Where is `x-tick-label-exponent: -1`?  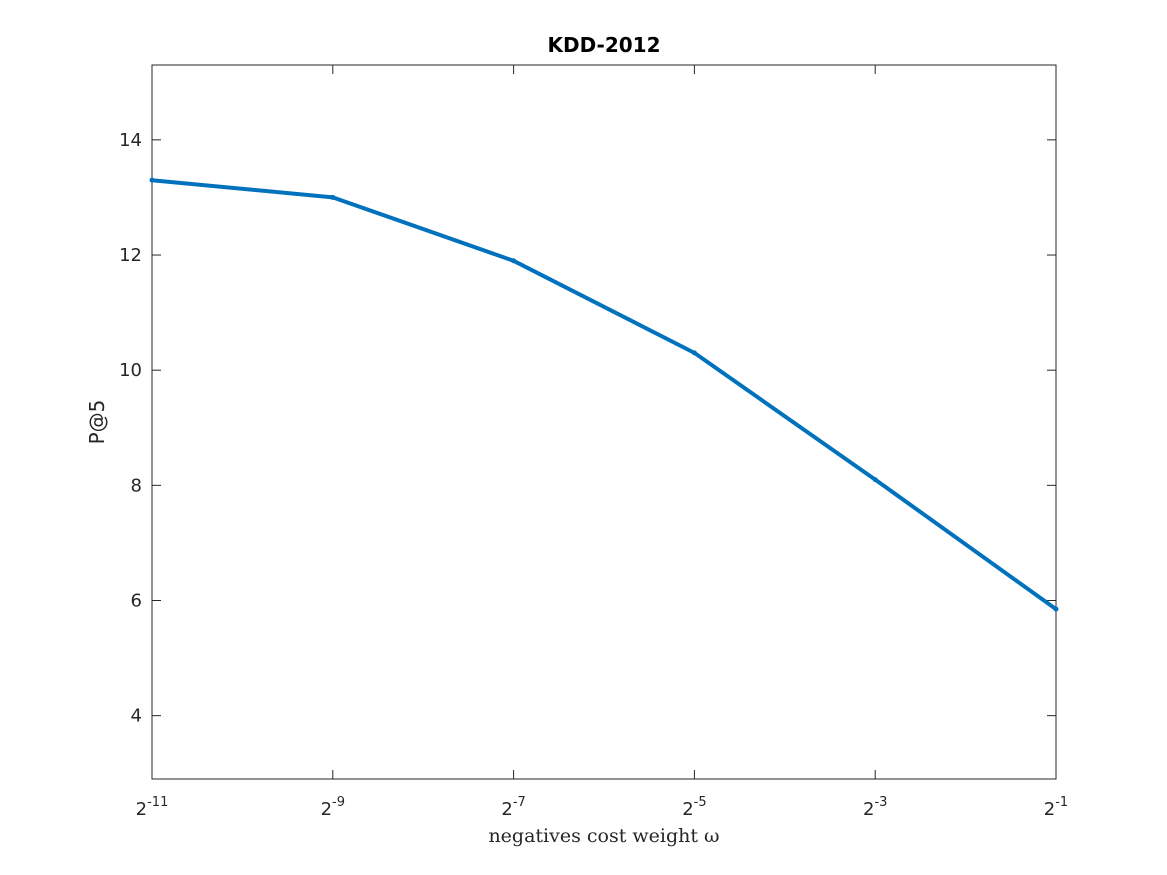
x-tick-label-exponent: -1 is located at coordinates (1061, 802).